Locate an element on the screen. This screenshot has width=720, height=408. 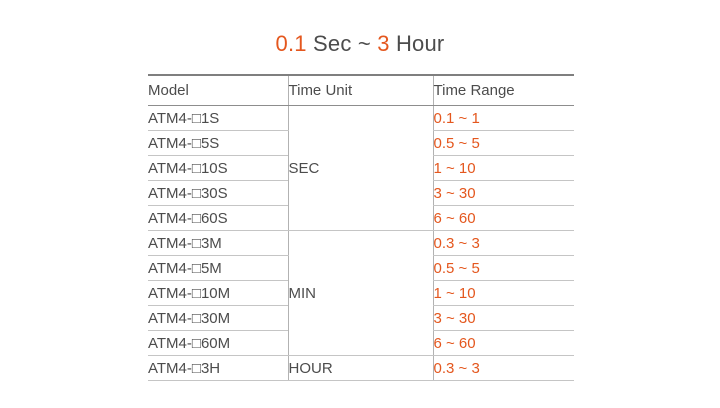
table-row: ATM4-□60M 6 ~ 60 is located at coordinates (361, 343).